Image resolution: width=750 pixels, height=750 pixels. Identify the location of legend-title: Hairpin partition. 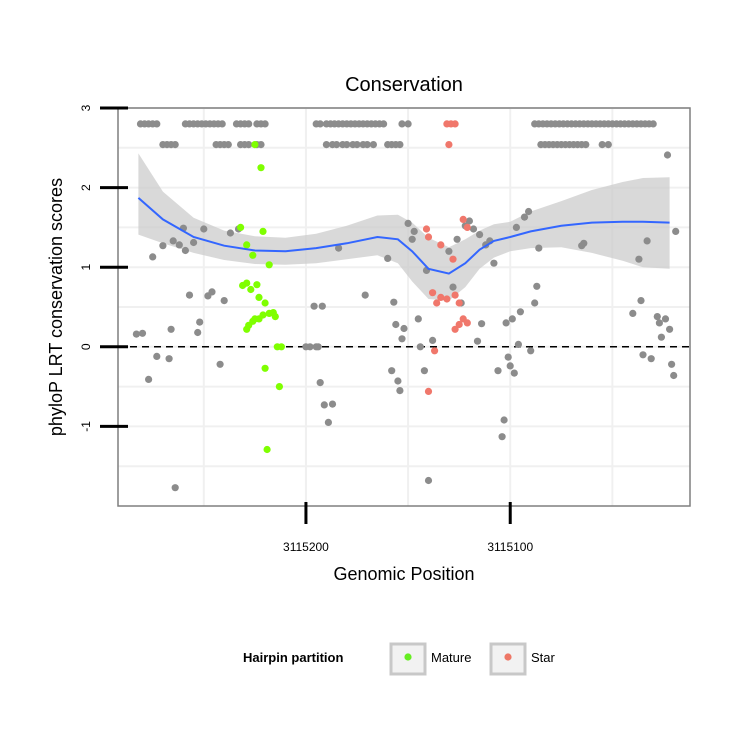
(293, 657).